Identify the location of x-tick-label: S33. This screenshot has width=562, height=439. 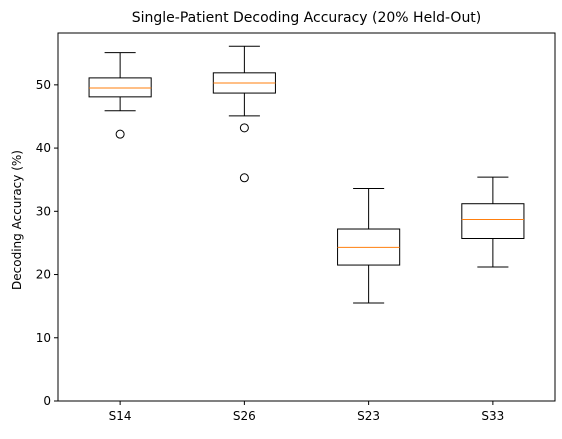
(492, 416).